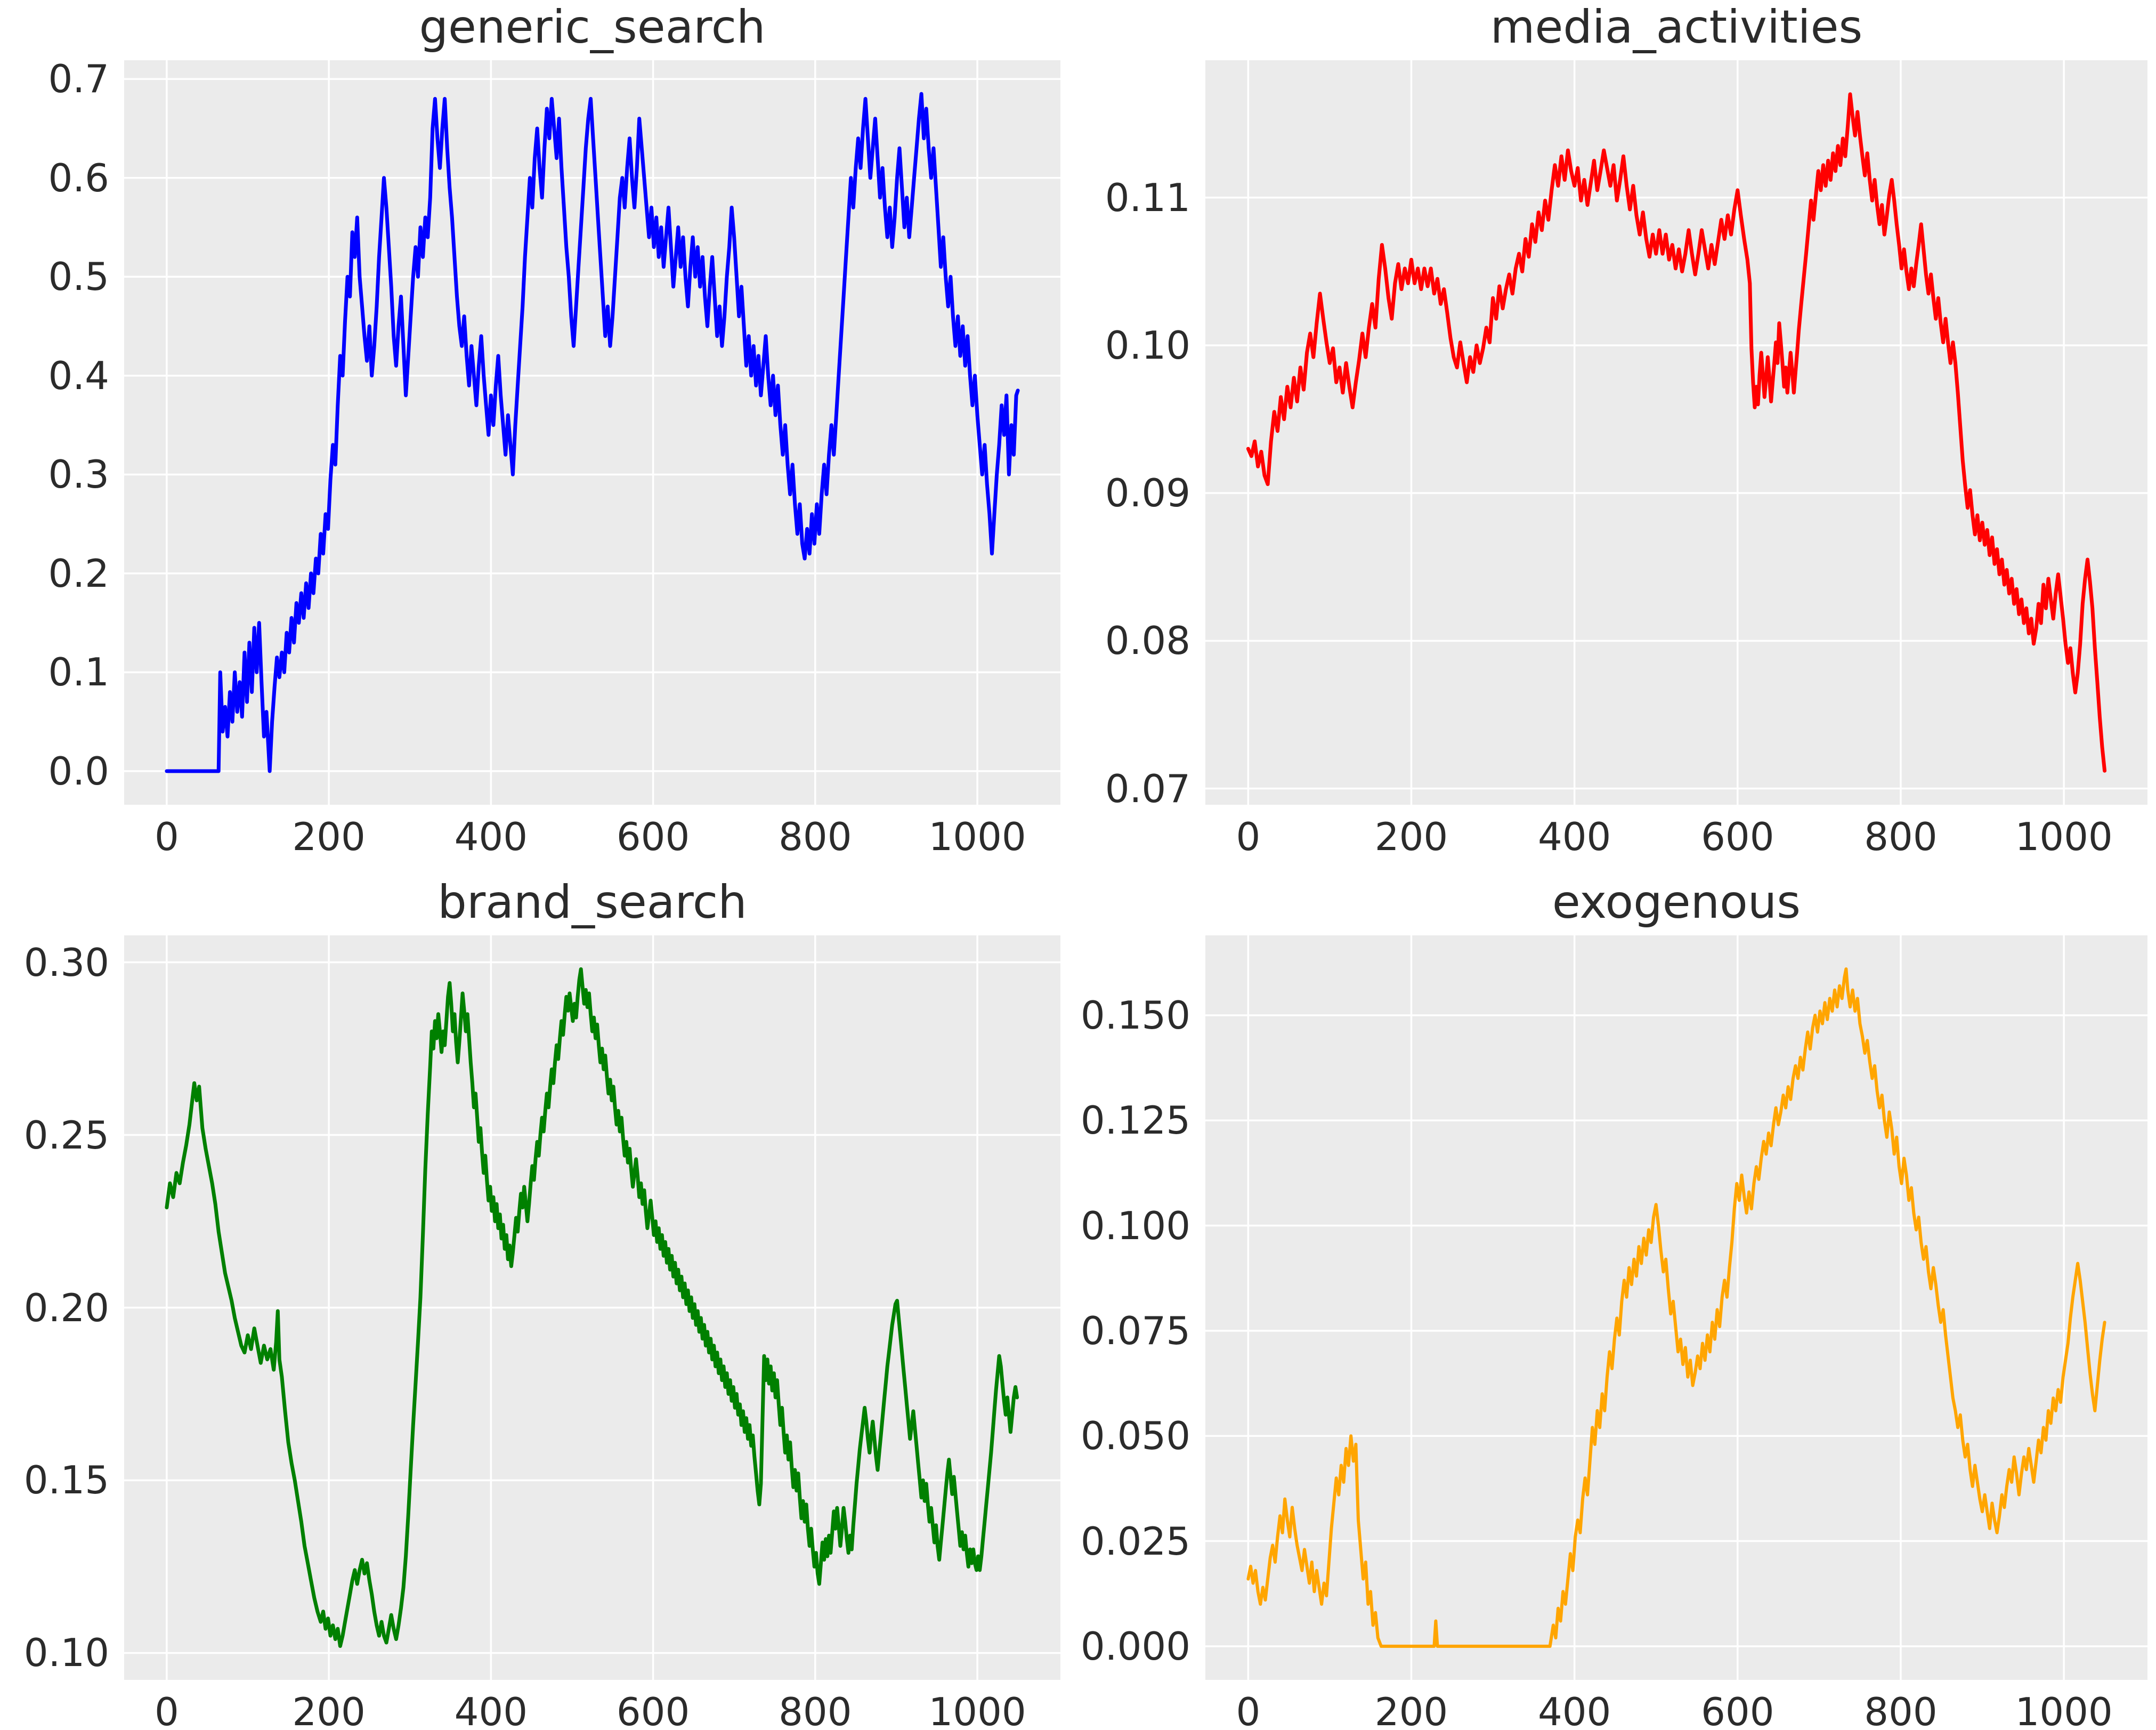  What do you see at coordinates (1135, 1646) in the screenshot?
I see `y-tick-label: 0.000` at bounding box center [1135, 1646].